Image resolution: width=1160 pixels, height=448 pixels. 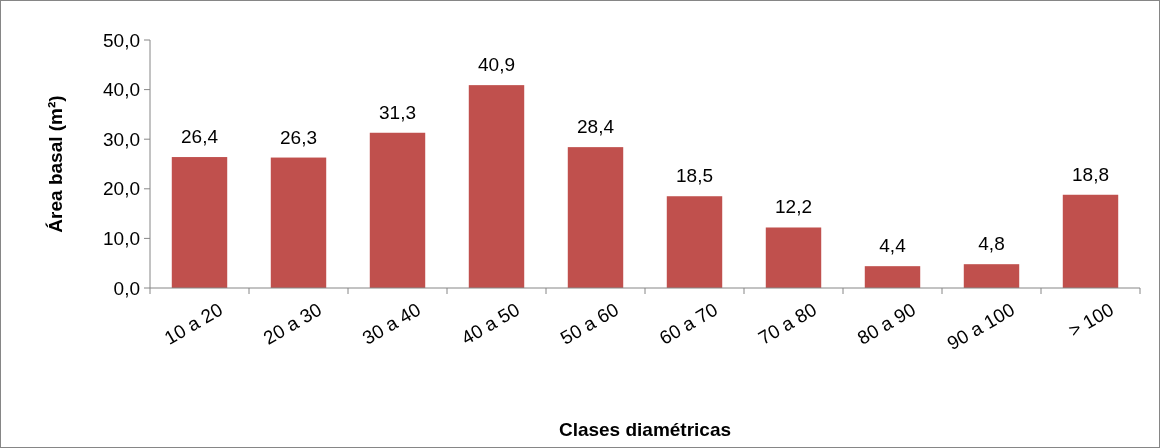 I want to click on x-tick-label: 10 a 20, so click(x=193, y=323).